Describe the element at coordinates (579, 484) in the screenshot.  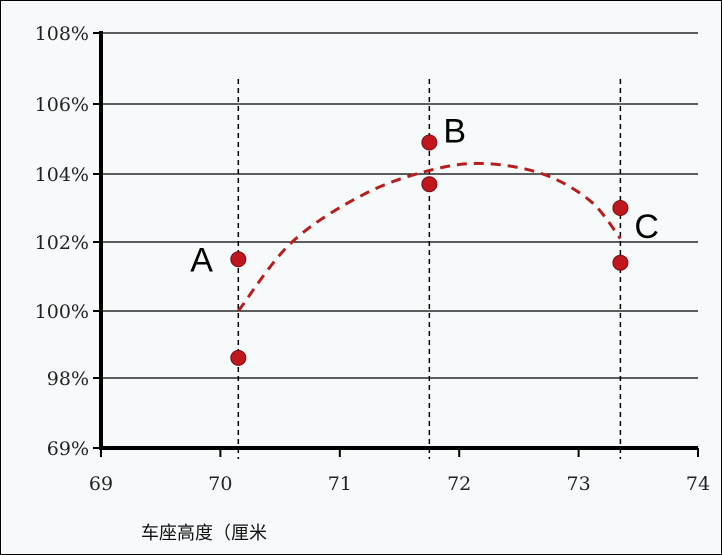
I see `x-tick-label: 73` at that location.